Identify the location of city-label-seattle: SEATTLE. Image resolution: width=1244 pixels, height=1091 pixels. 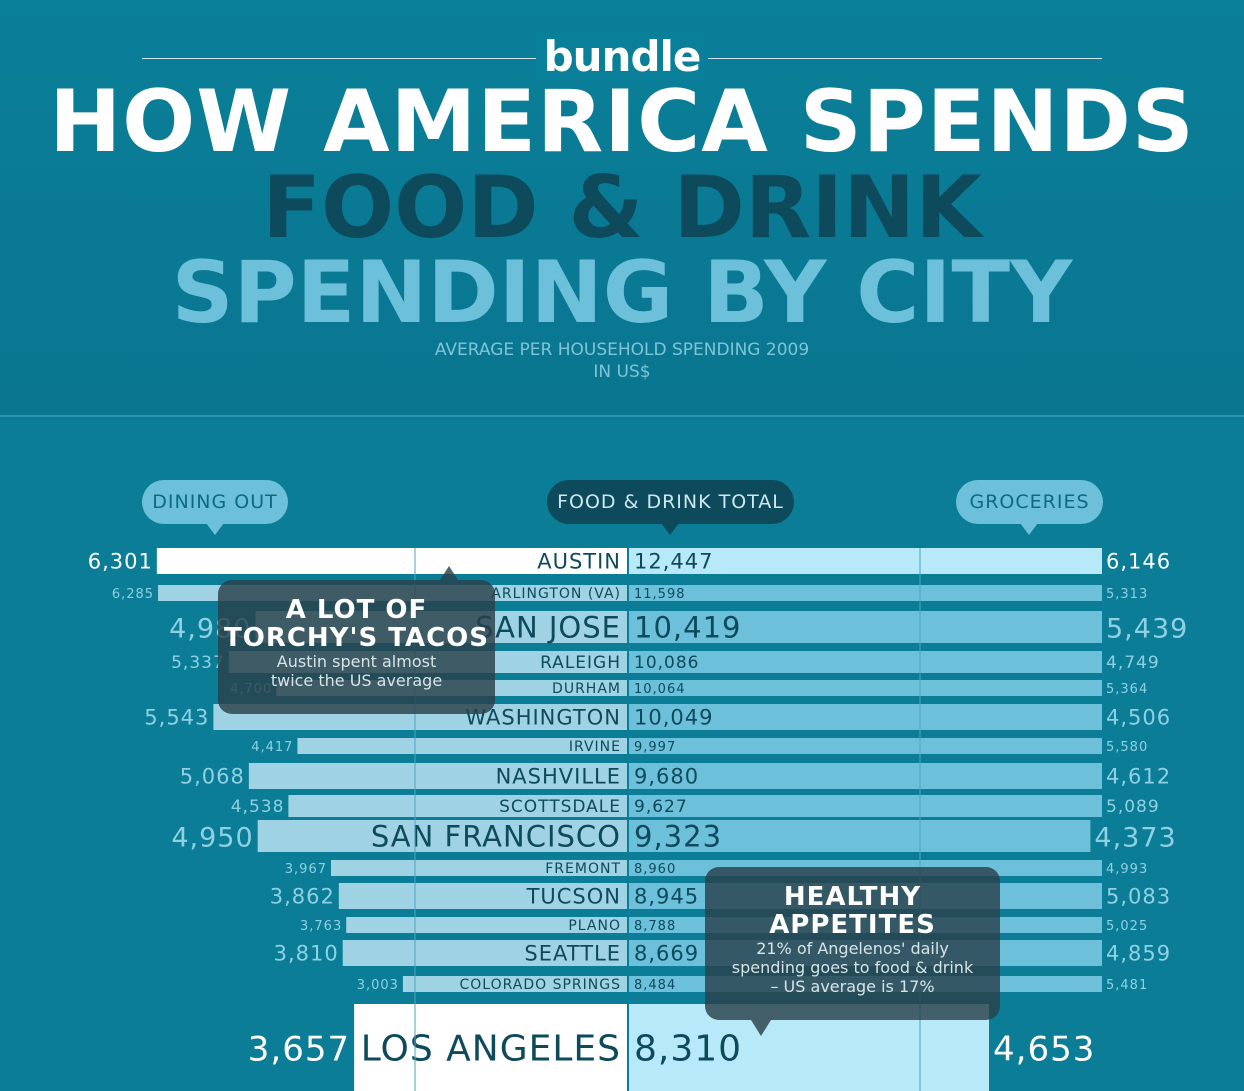
(572, 954).